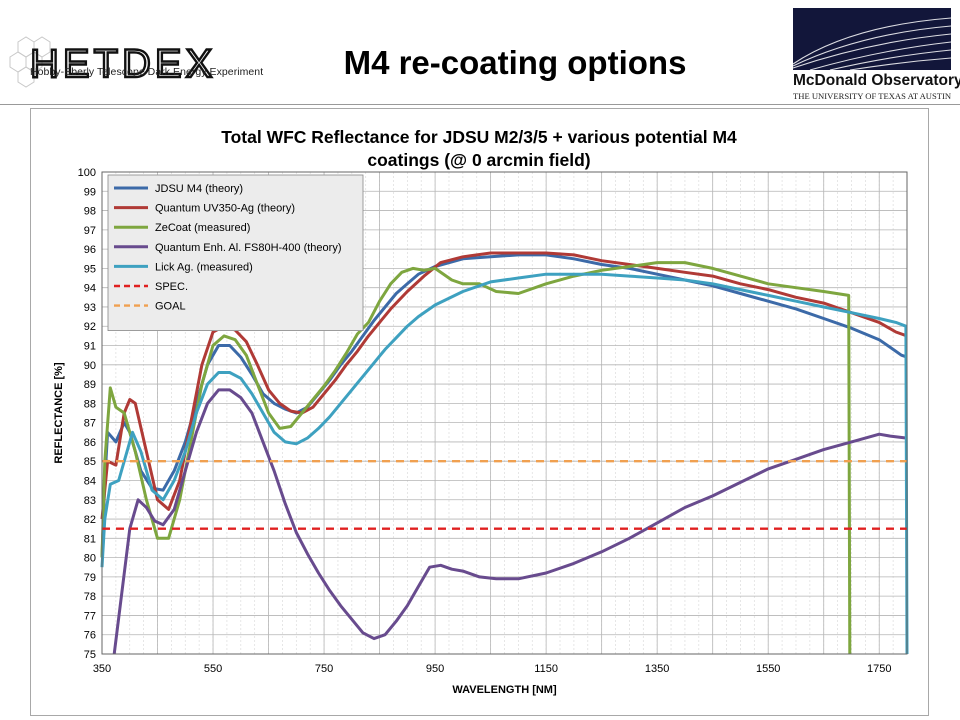 Image resolution: width=960 pixels, height=720 pixels. What do you see at coordinates (90, 385) in the screenshot?
I see `y-tick-label: 89` at bounding box center [90, 385].